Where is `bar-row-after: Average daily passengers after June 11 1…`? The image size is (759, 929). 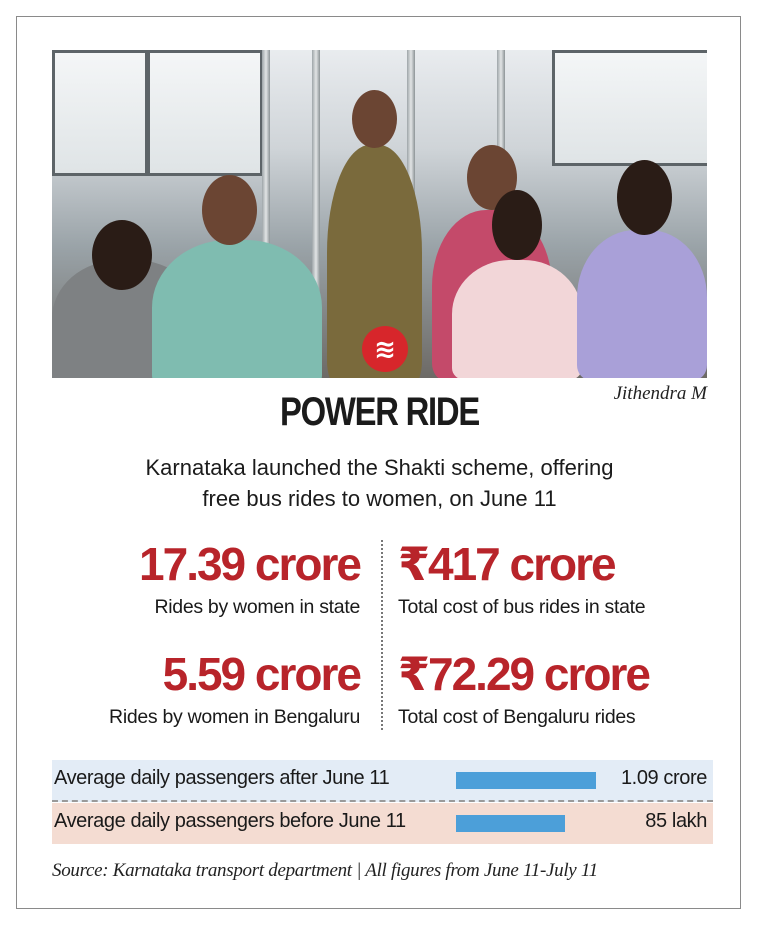 bar-row-after: Average daily passengers after June 11 1… is located at coordinates (382, 781).